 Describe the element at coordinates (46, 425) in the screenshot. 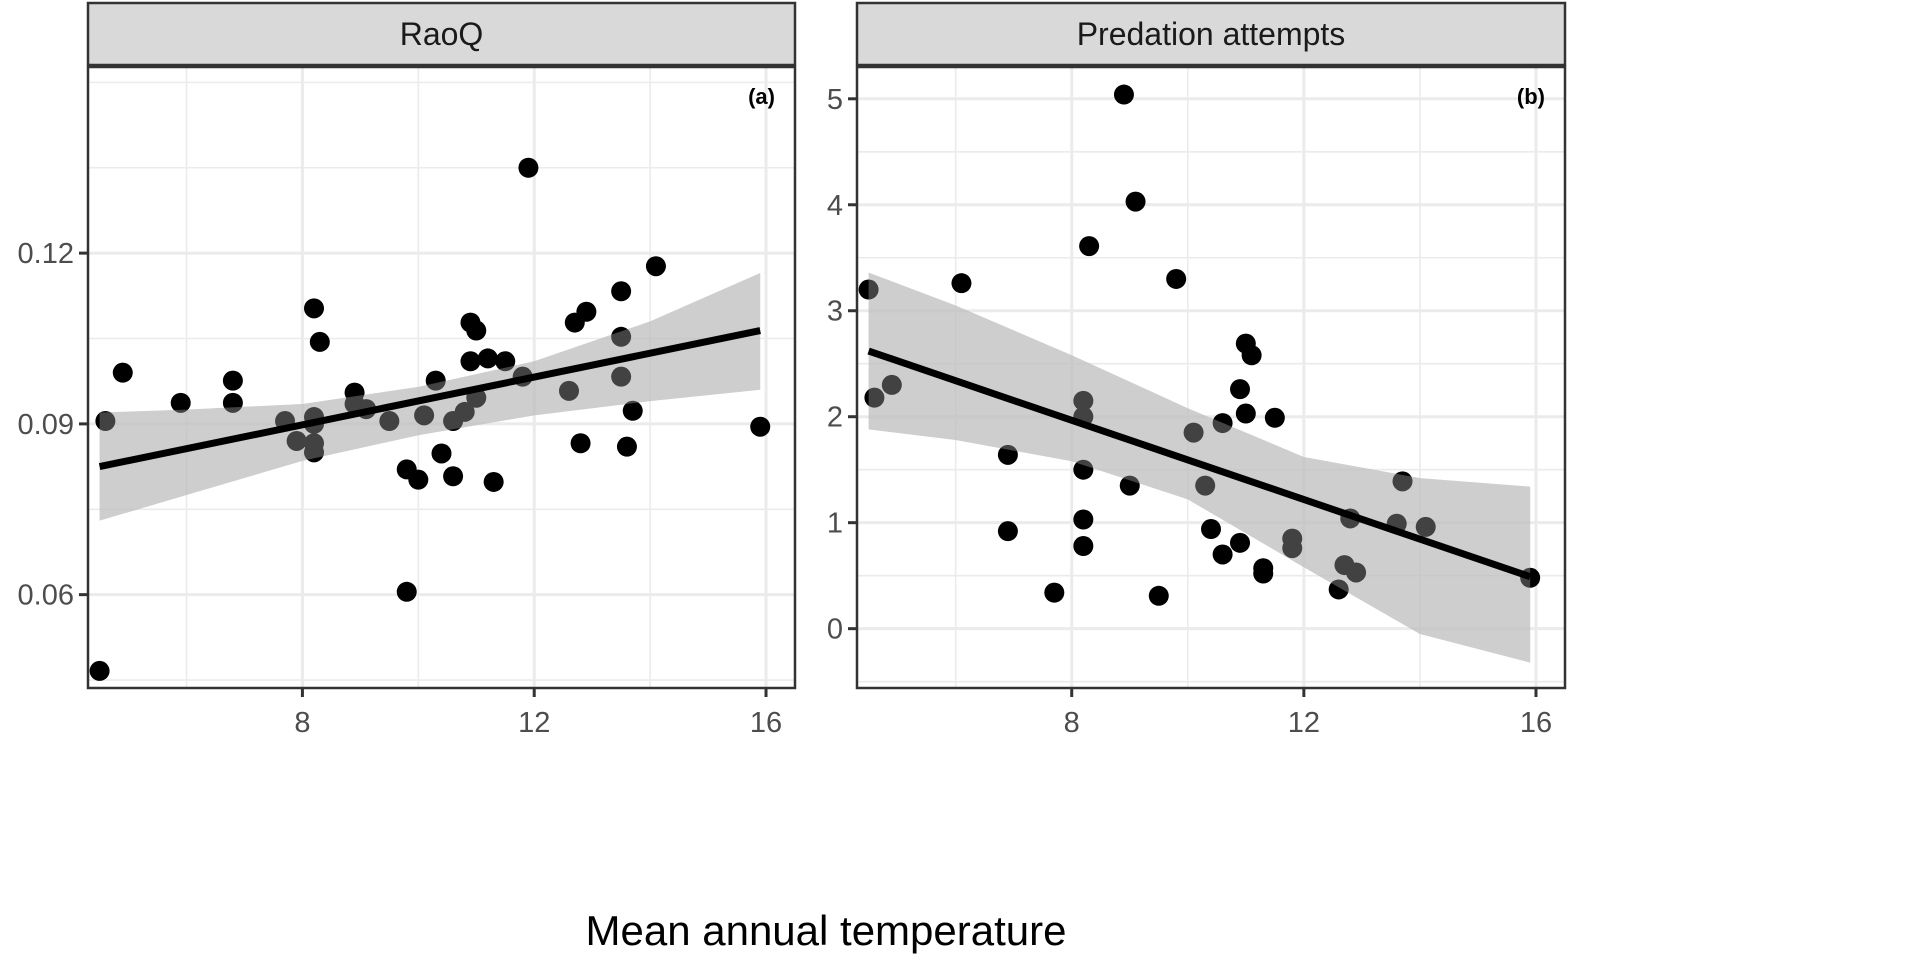

I see `y-tick-label: 0.09` at that location.